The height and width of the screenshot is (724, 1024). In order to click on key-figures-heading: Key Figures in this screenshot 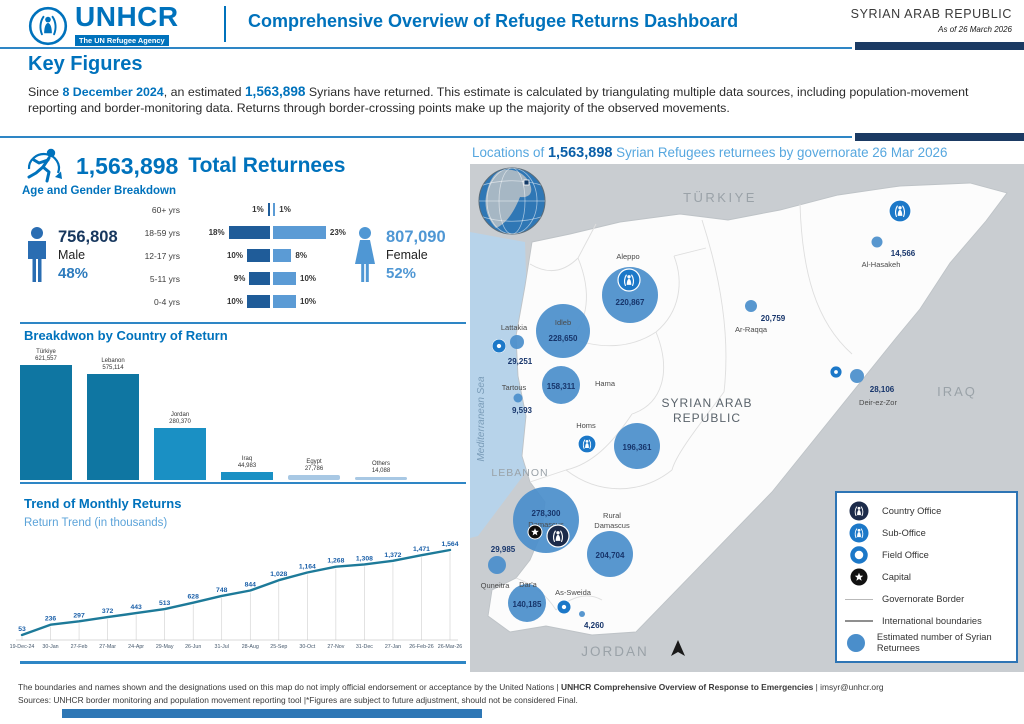, I will do `click(85, 64)`.